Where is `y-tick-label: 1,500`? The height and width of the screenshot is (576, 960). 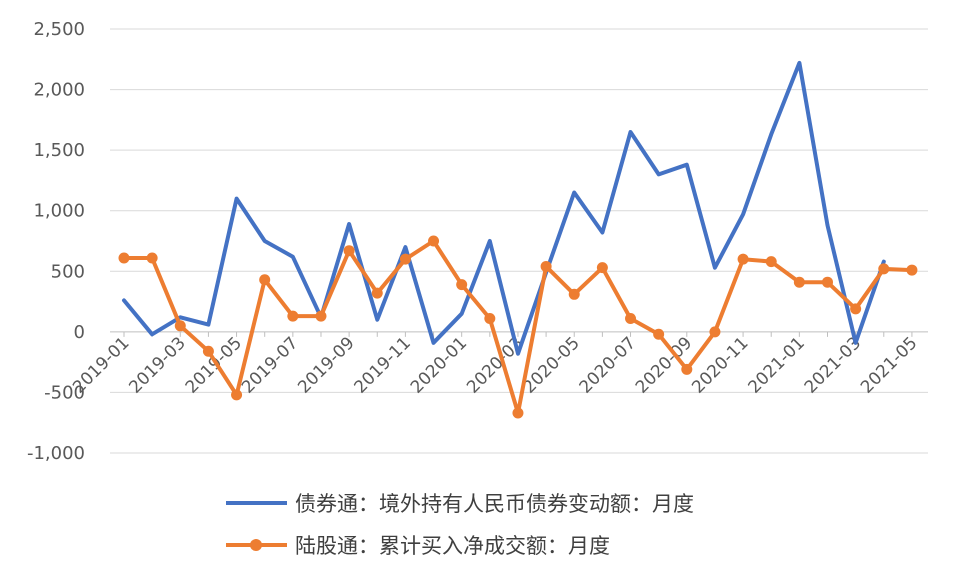 y-tick-label: 1,500 is located at coordinates (59, 150).